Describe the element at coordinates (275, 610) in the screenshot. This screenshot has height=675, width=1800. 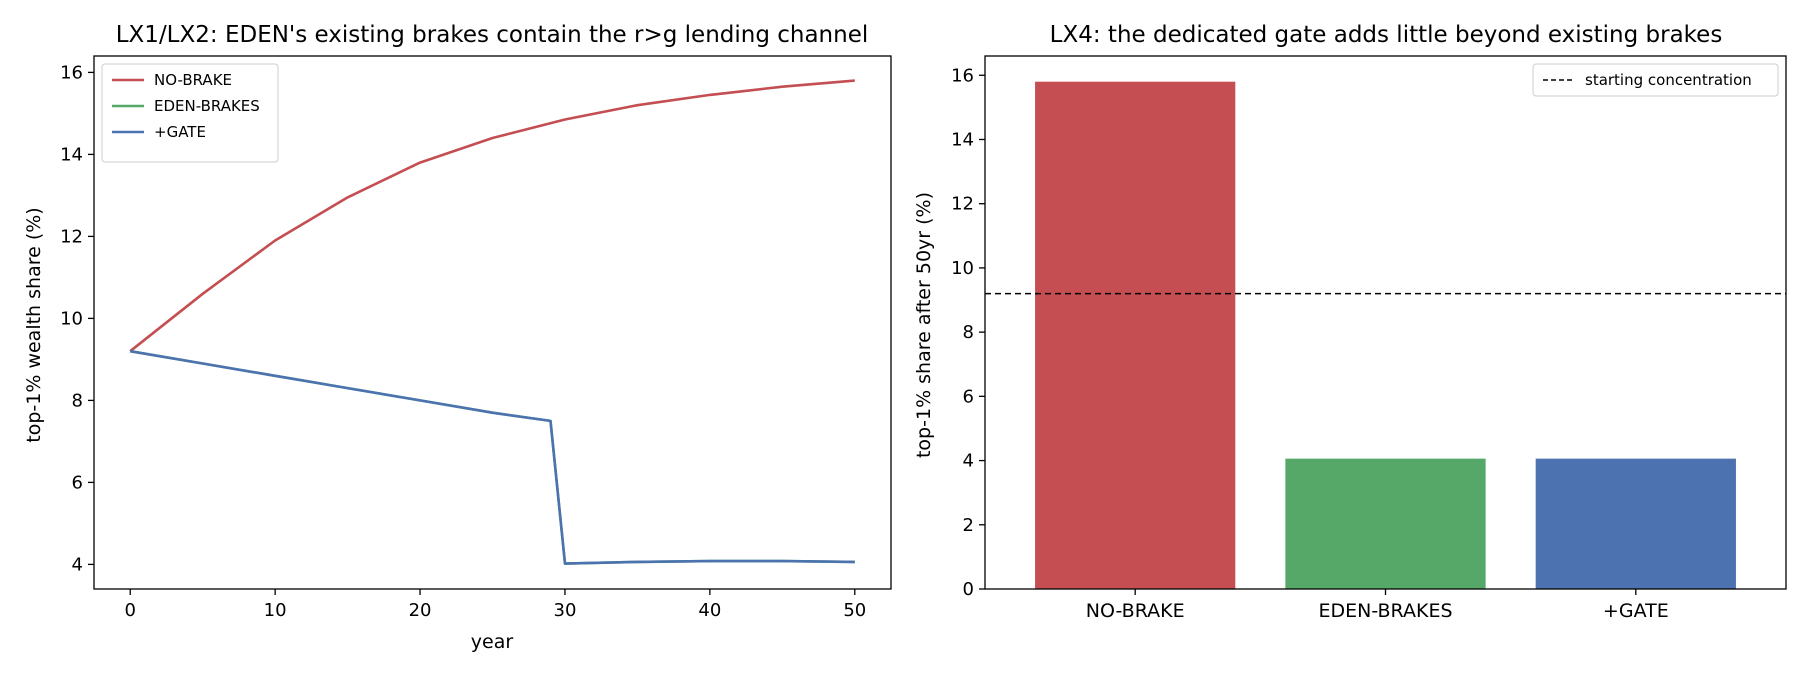
I see `left-x-tick-label: 10` at that location.